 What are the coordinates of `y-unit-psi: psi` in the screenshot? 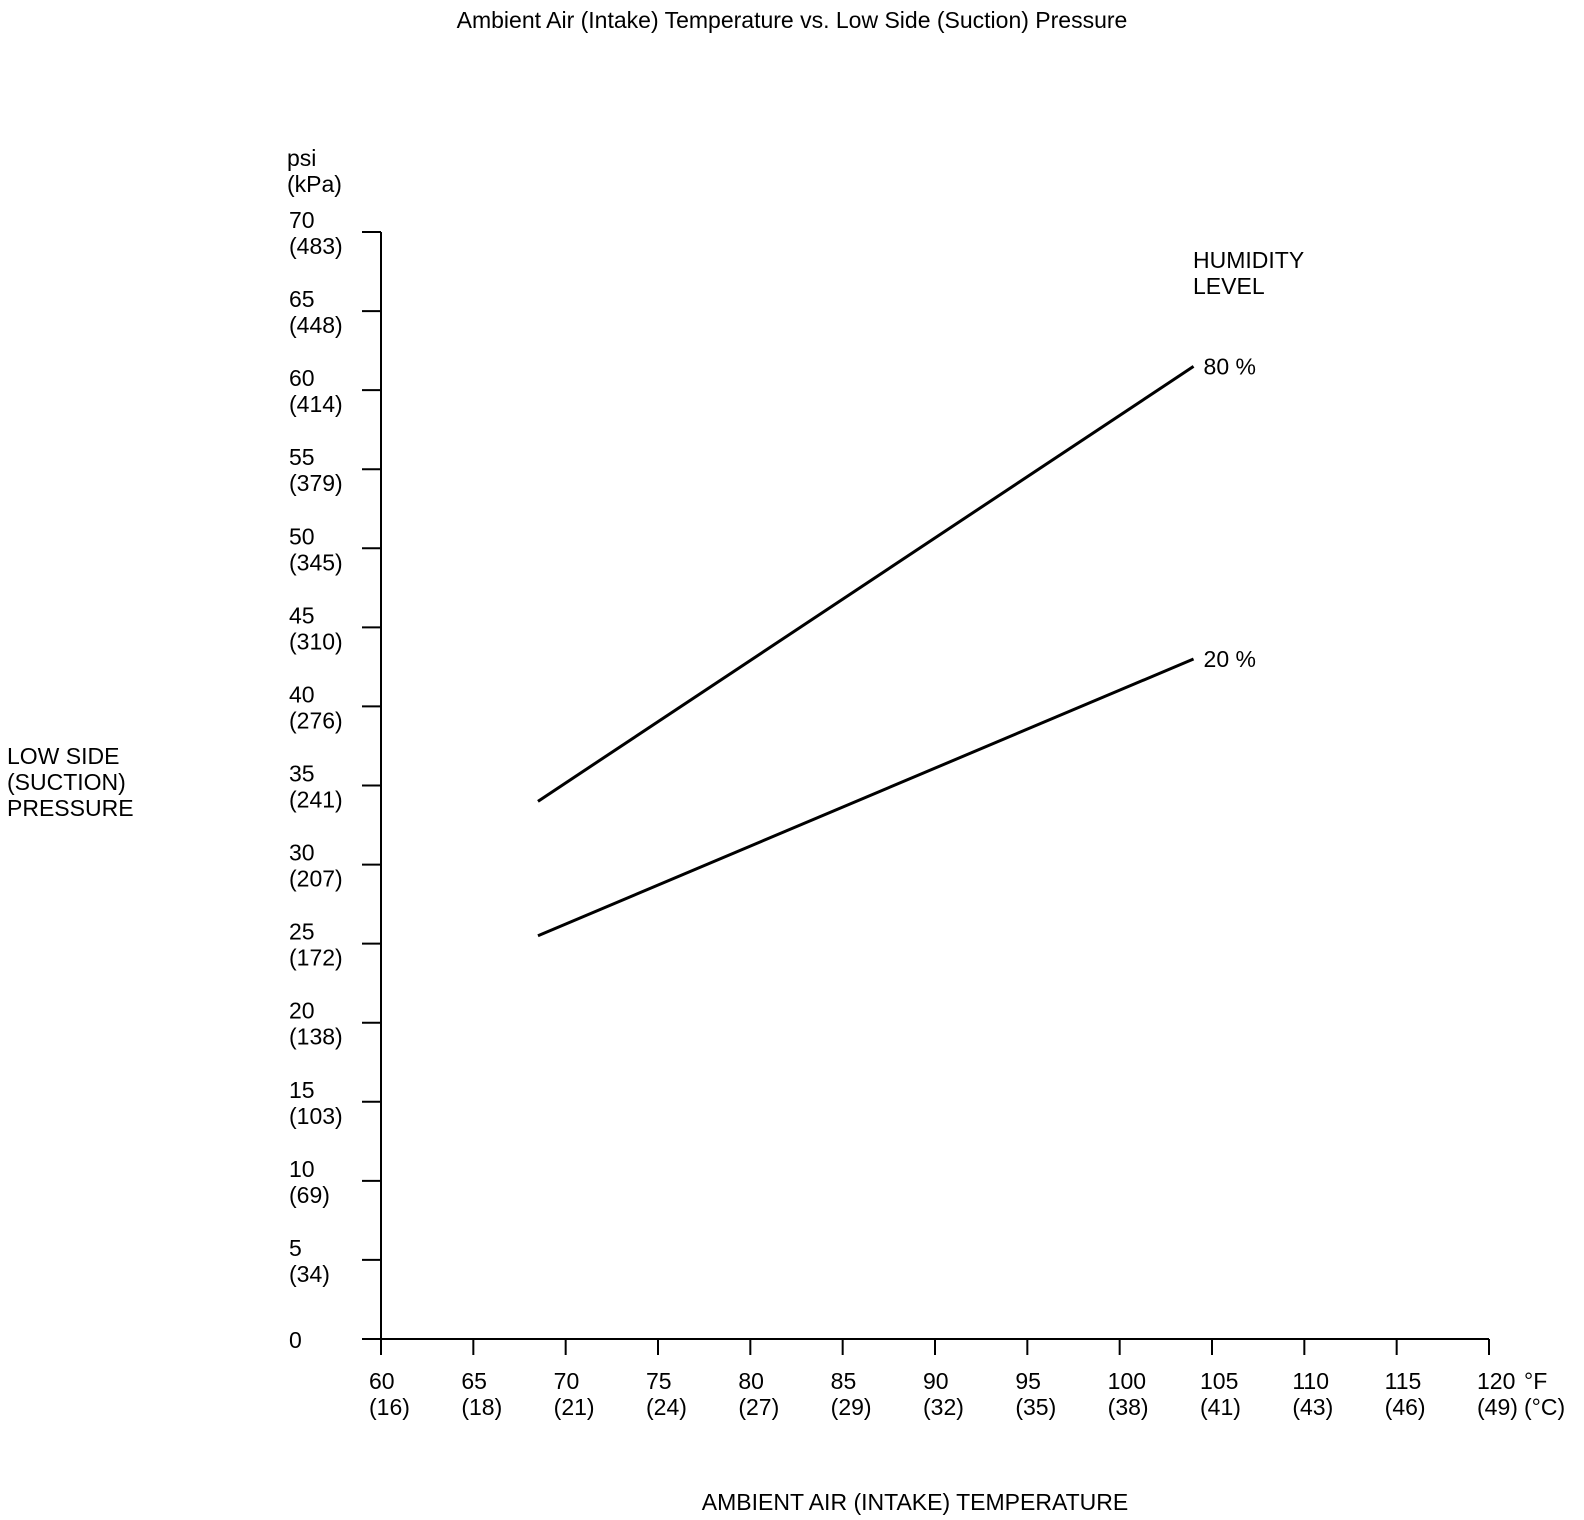 It's located at (301, 158).